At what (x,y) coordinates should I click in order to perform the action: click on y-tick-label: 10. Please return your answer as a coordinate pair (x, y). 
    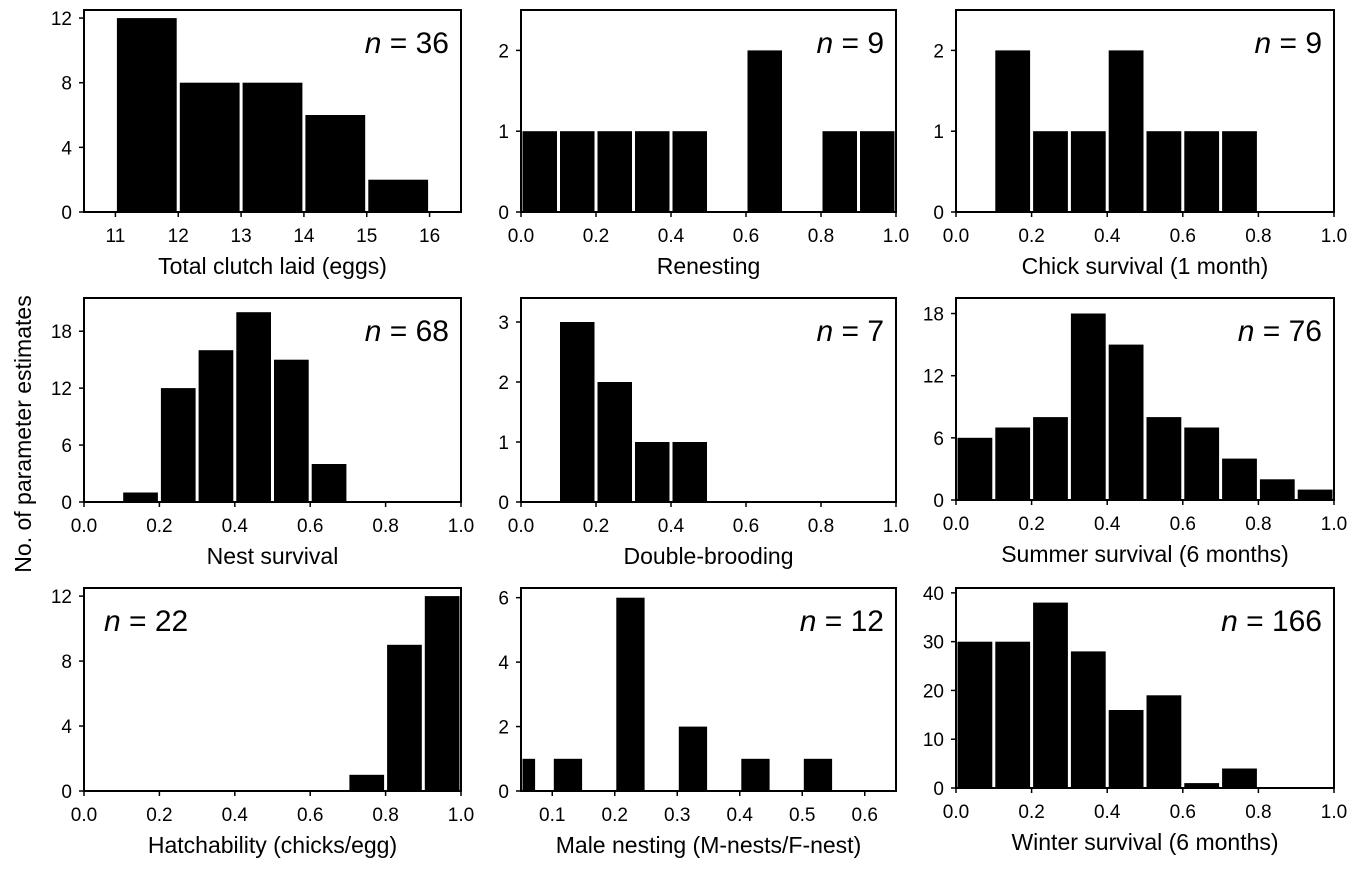
    Looking at the image, I should click on (933, 740).